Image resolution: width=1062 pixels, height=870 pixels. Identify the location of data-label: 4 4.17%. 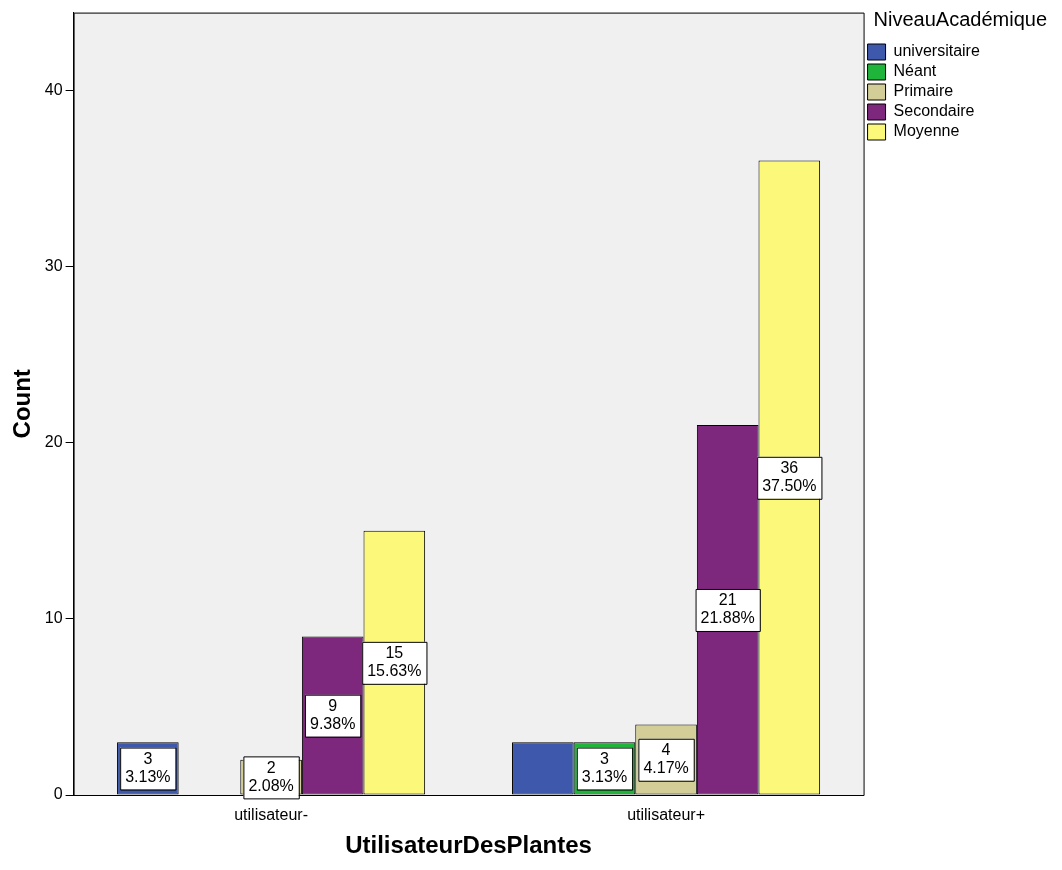
(666, 759).